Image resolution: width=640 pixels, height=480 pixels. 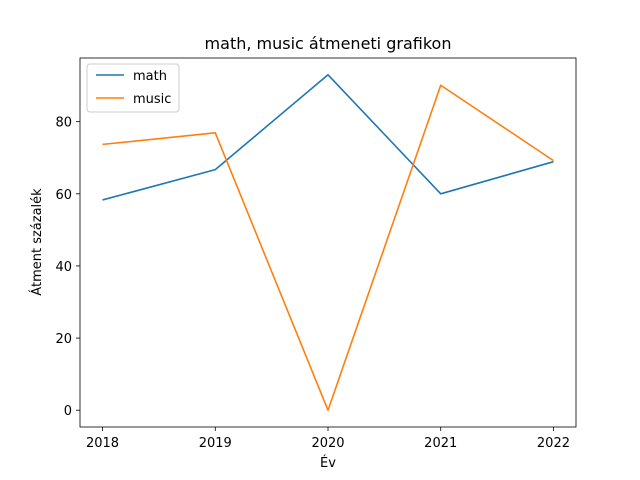 I want to click on y-tick-label: 60, so click(x=63, y=195).